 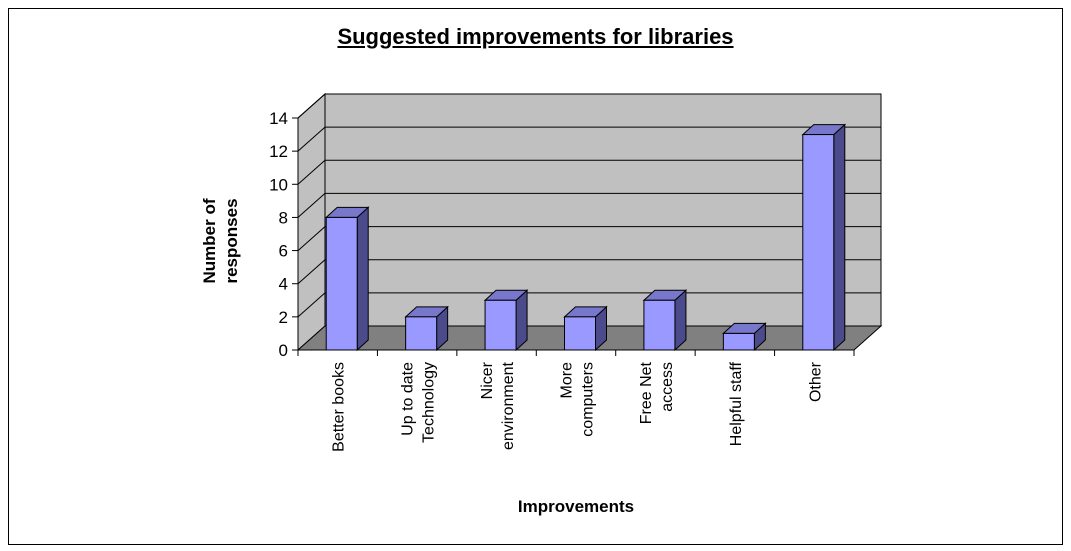 What do you see at coordinates (278, 151) in the screenshot?
I see `y-tick-label: 12` at bounding box center [278, 151].